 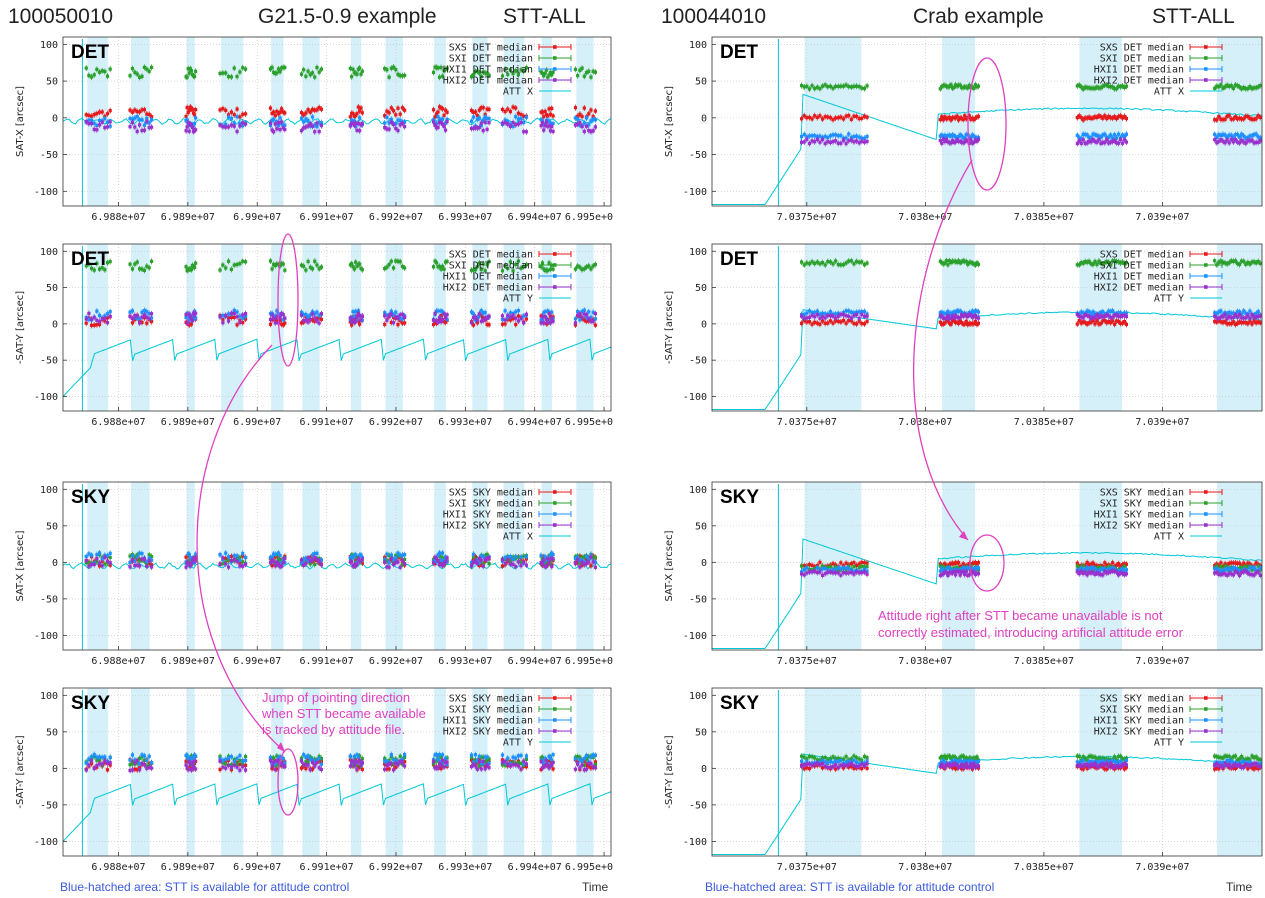 What do you see at coordinates (488, 732) in the screenshot?
I see `legend-label: HXI2 SKY median` at bounding box center [488, 732].